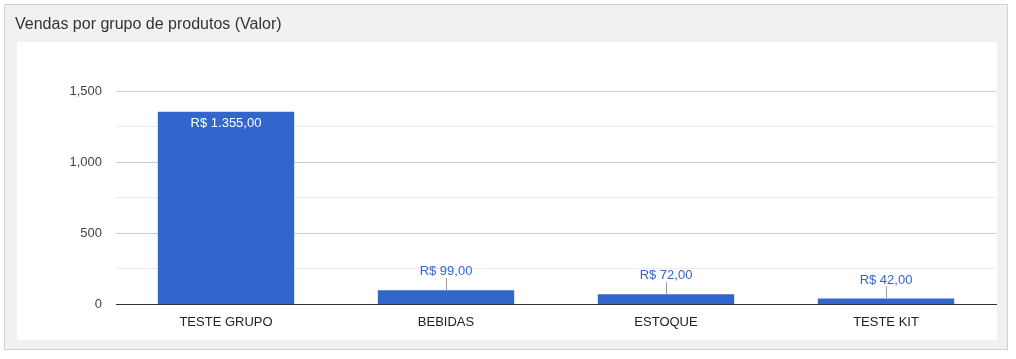 The width and height of the screenshot is (1016, 359). I want to click on data-label: R$ 99,00, so click(446, 271).